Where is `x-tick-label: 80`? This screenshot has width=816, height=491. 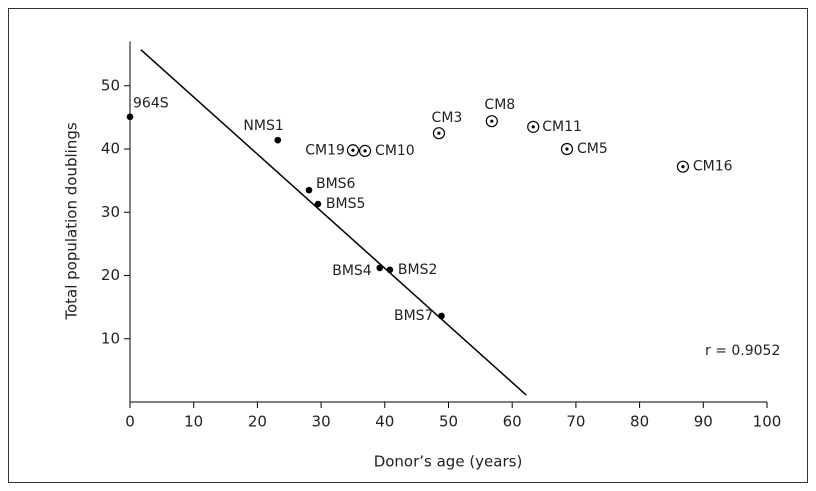 x-tick-label: 80 is located at coordinates (639, 422).